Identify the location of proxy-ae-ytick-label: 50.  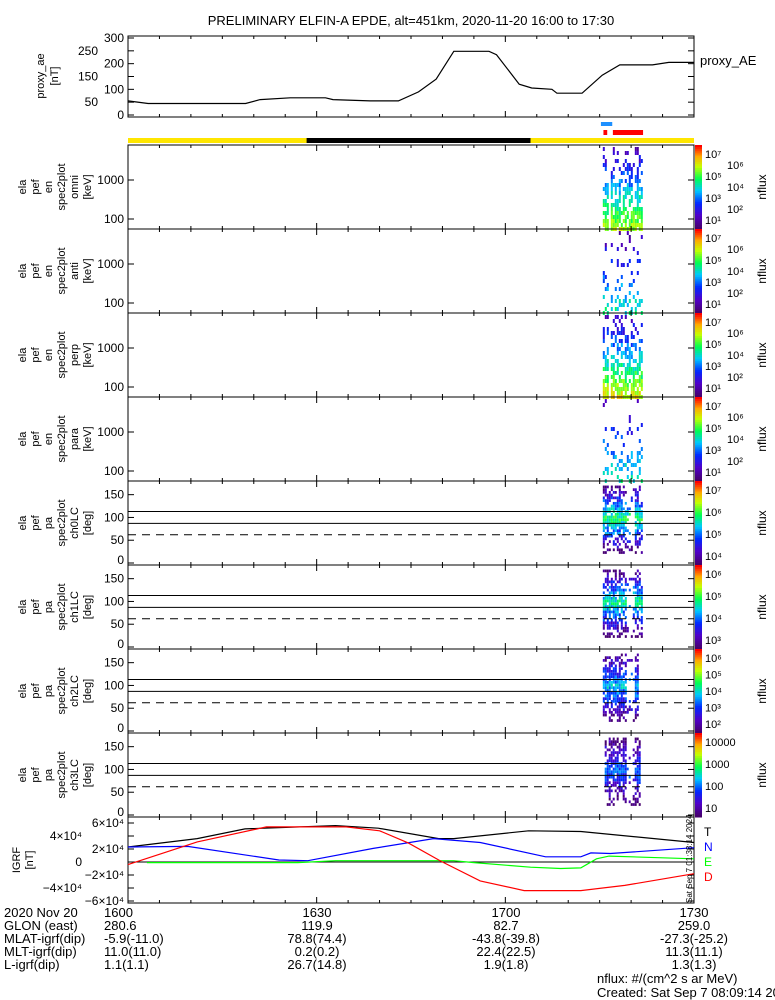
(92, 102).